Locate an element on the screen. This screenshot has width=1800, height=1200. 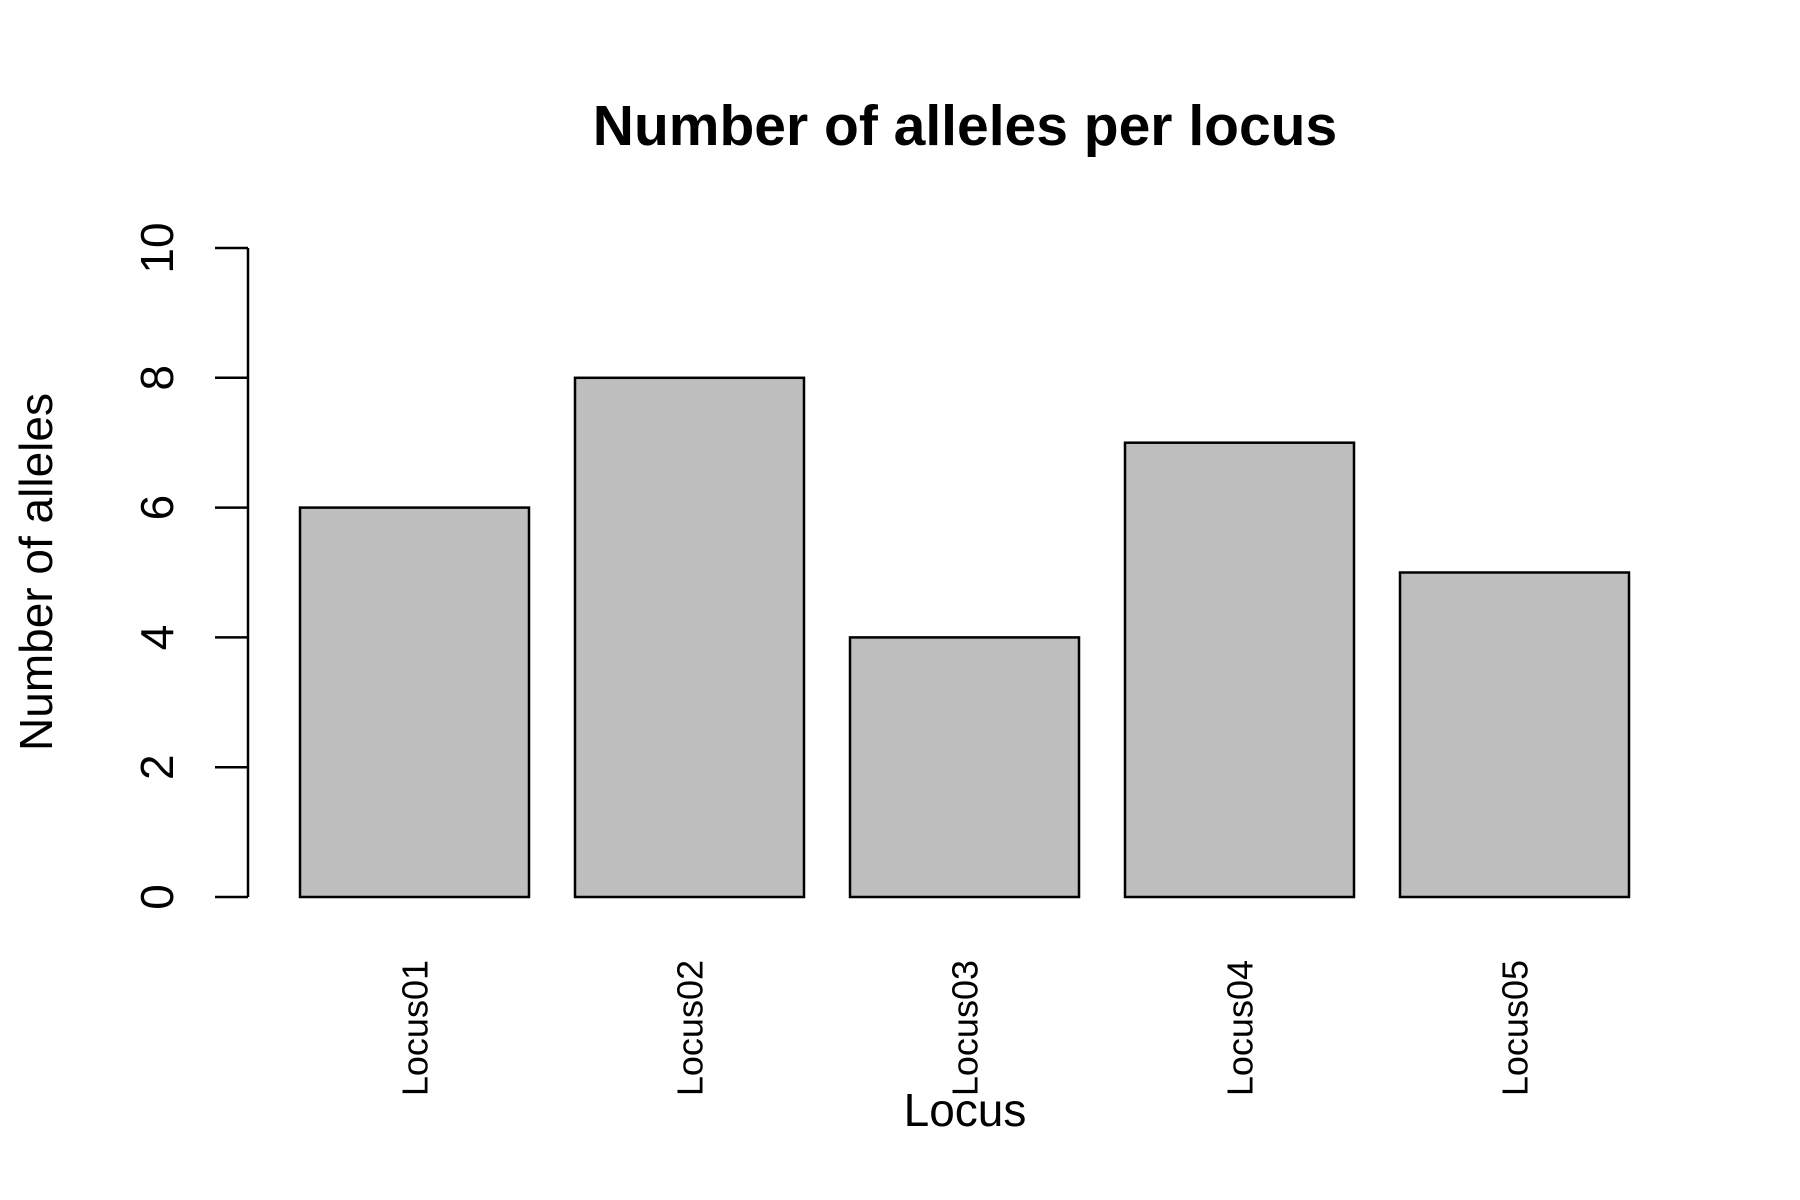
bar-locus02 is located at coordinates (689, 637).